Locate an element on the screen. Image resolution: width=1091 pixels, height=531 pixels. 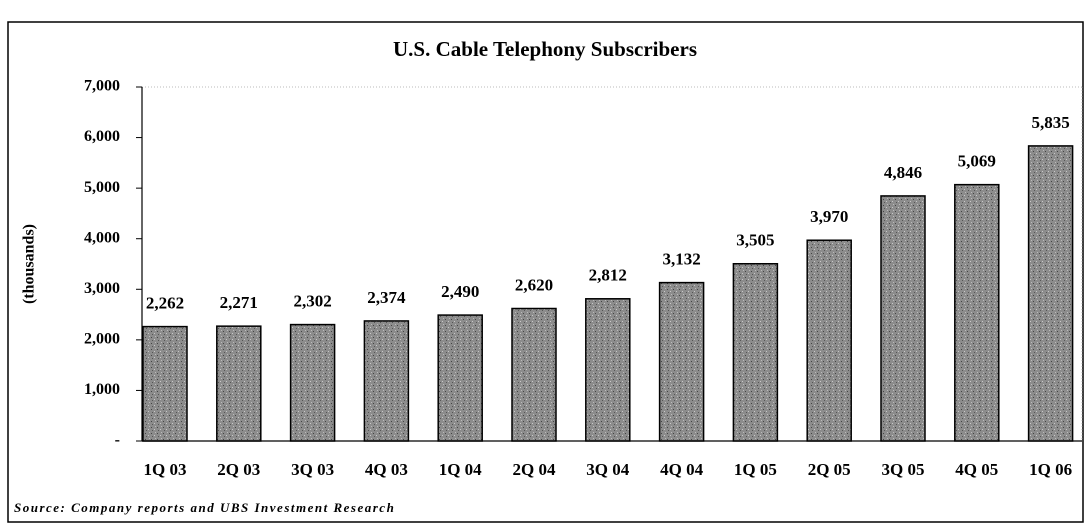
value-label: 3,132 is located at coordinates (681, 259).